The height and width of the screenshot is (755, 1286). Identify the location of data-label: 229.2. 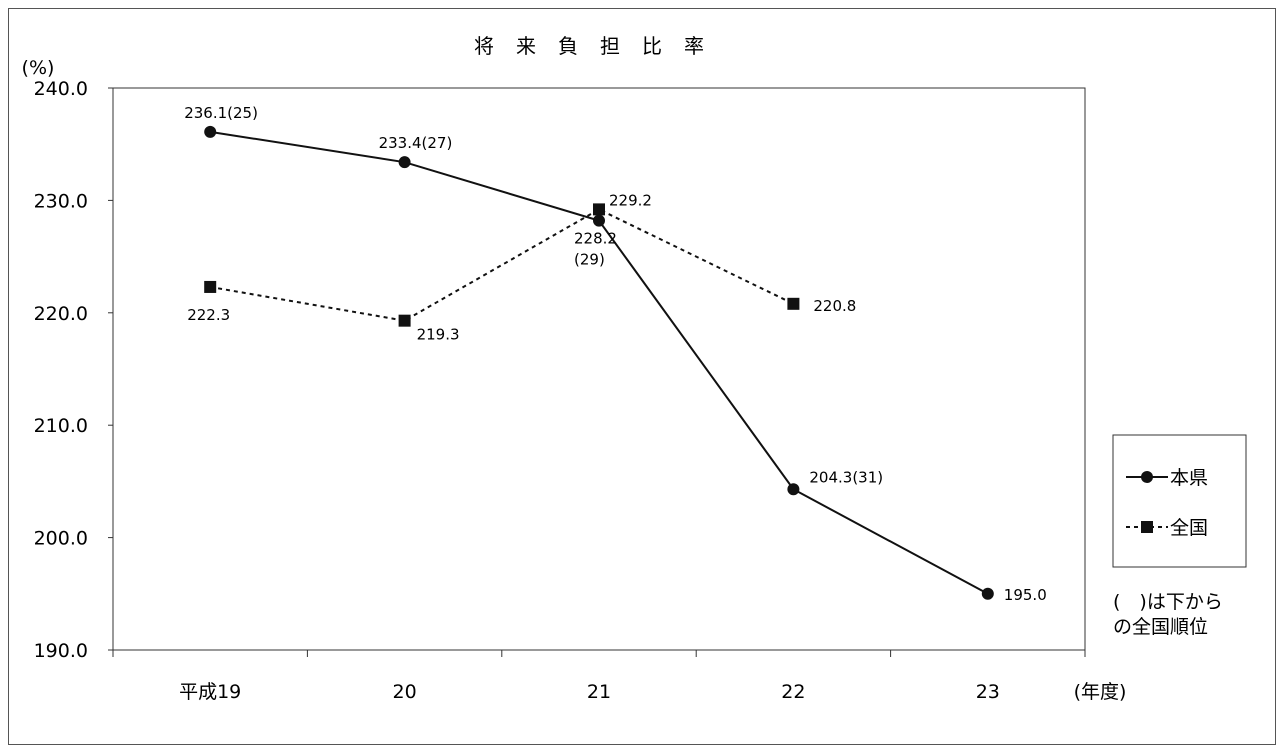
(630, 200).